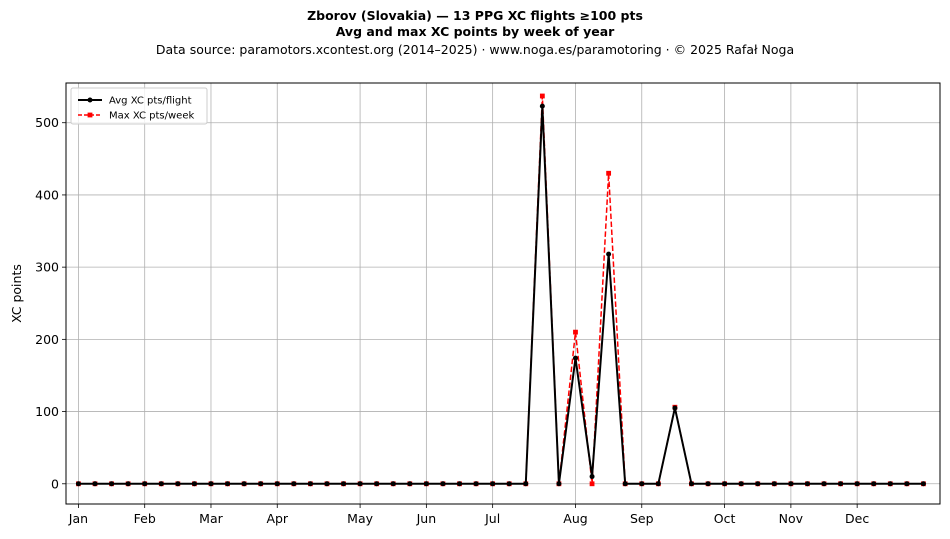 The image size is (950, 539). I want to click on x-tick-label: Feb, so click(145, 518).